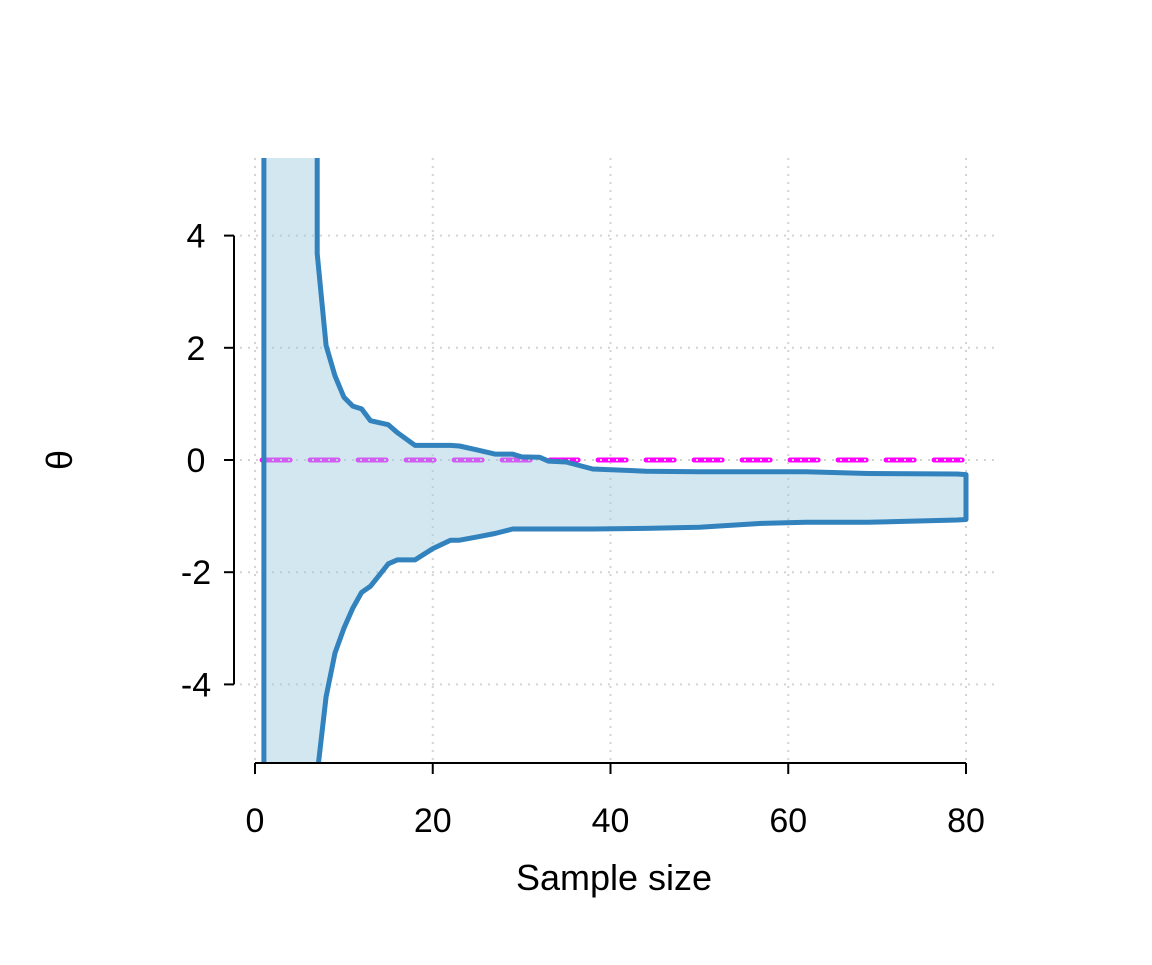 Image resolution: width=1152 pixels, height=965 pixels. What do you see at coordinates (196, 461) in the screenshot?
I see `y-tick-label: 0` at bounding box center [196, 461].